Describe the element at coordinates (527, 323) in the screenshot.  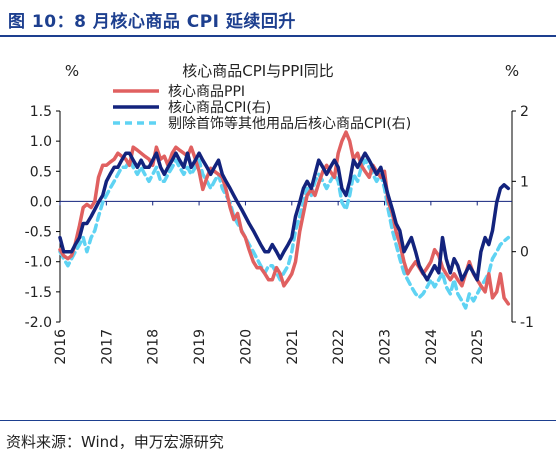
I see `right-tick-label: -1` at that location.